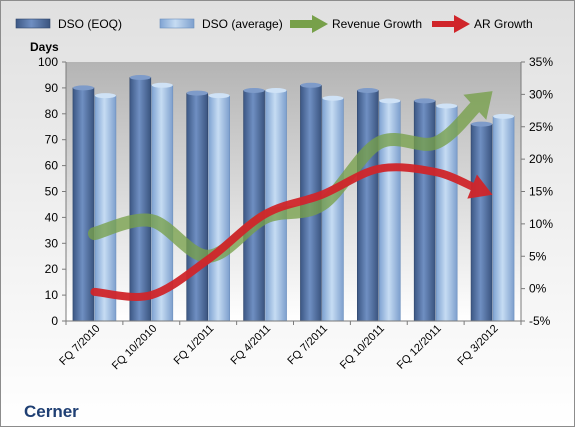 Image resolution: width=575 pixels, height=432 pixels. What do you see at coordinates (478, 105) in the screenshot?
I see `revenue-growth-arrowhead` at bounding box center [478, 105].